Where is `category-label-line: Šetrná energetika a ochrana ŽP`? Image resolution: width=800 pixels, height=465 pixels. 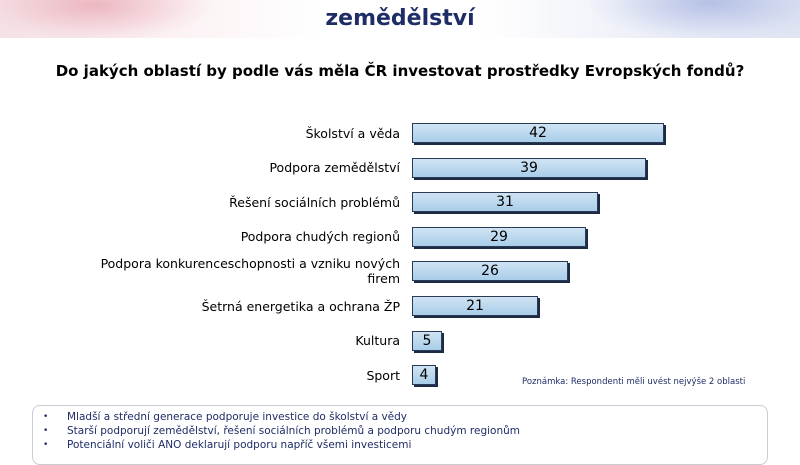 category-label-line: Šetrná energetika a ochrana ŽP is located at coordinates (300, 306).